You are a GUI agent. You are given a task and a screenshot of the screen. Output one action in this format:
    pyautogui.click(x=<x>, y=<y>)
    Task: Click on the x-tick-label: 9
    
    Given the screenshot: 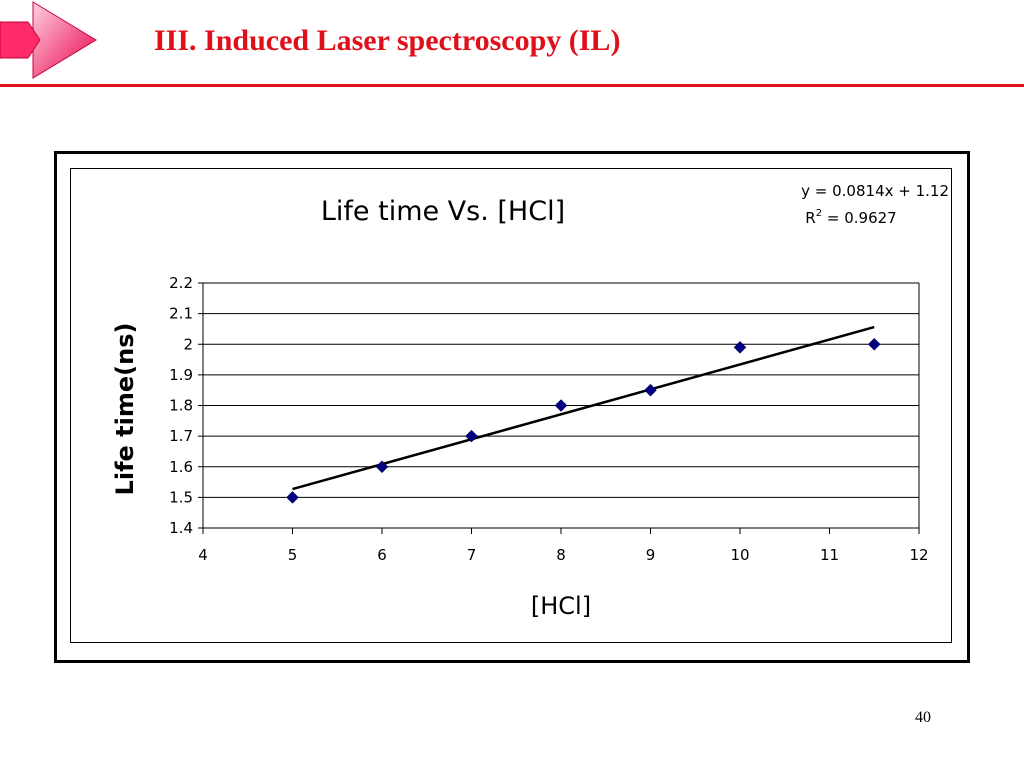 What is the action you would take?
    pyautogui.click(x=651, y=555)
    